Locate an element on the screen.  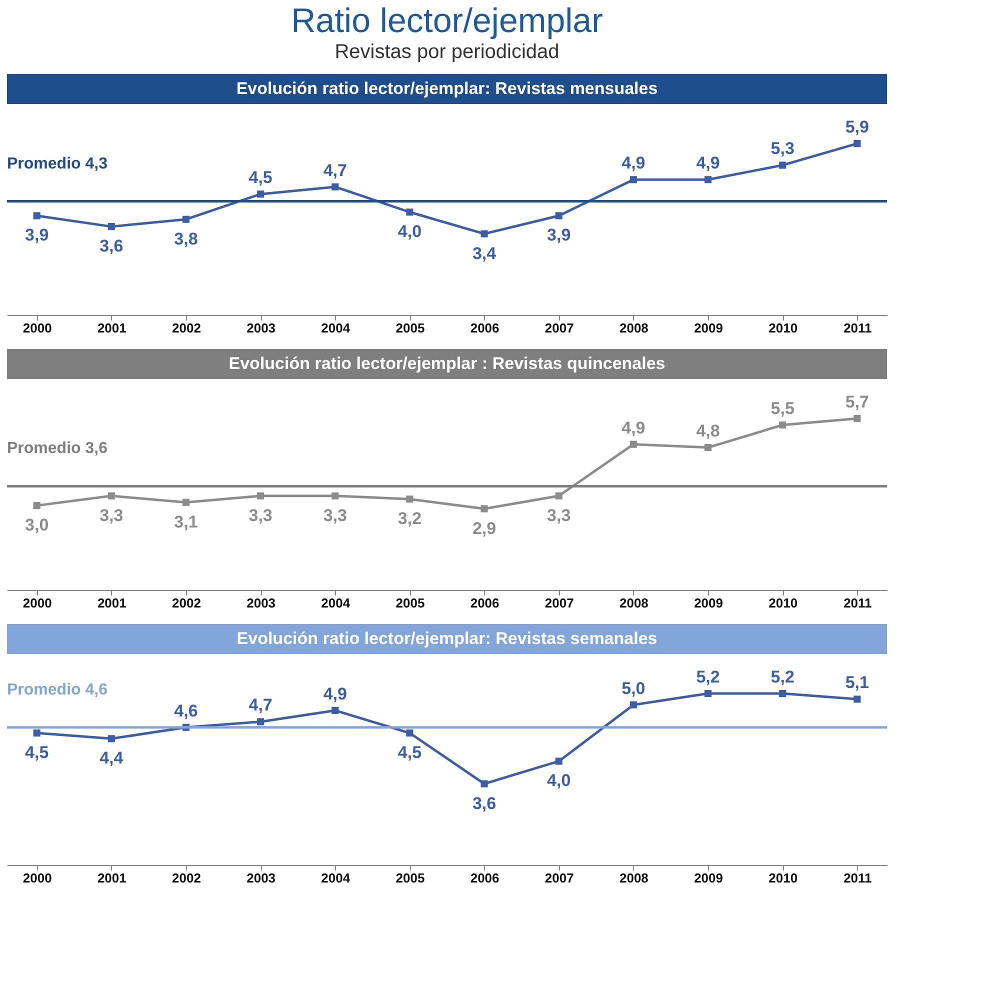
data-label: 5,2 is located at coordinates (708, 677).